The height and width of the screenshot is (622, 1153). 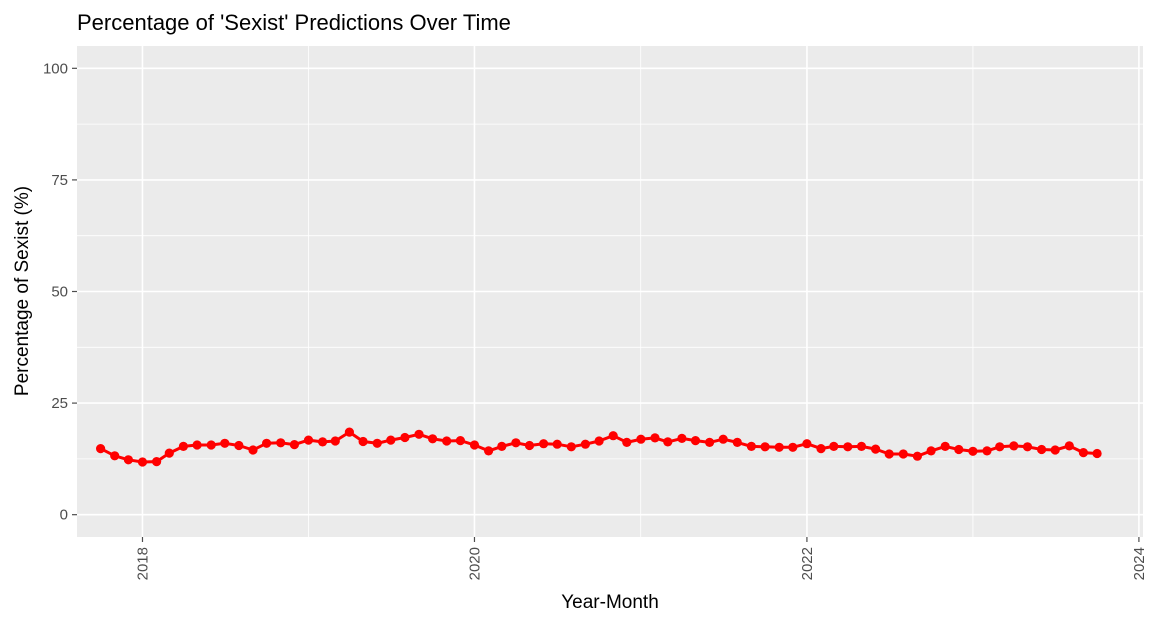 I want to click on x-tick-label: 2022, so click(x=807, y=563).